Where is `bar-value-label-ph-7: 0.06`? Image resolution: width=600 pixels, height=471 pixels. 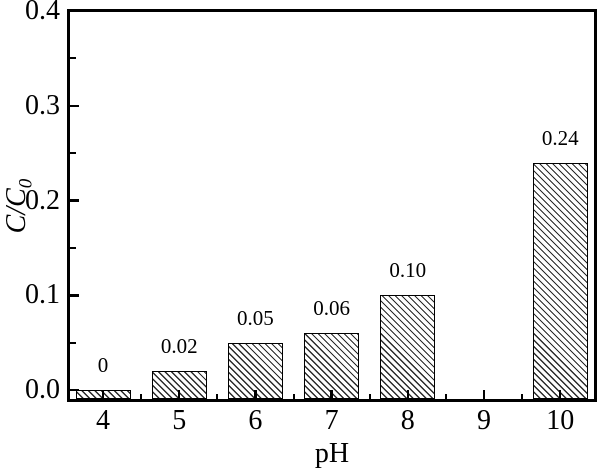 bar-value-label-ph-7: 0.06 is located at coordinates (331, 308).